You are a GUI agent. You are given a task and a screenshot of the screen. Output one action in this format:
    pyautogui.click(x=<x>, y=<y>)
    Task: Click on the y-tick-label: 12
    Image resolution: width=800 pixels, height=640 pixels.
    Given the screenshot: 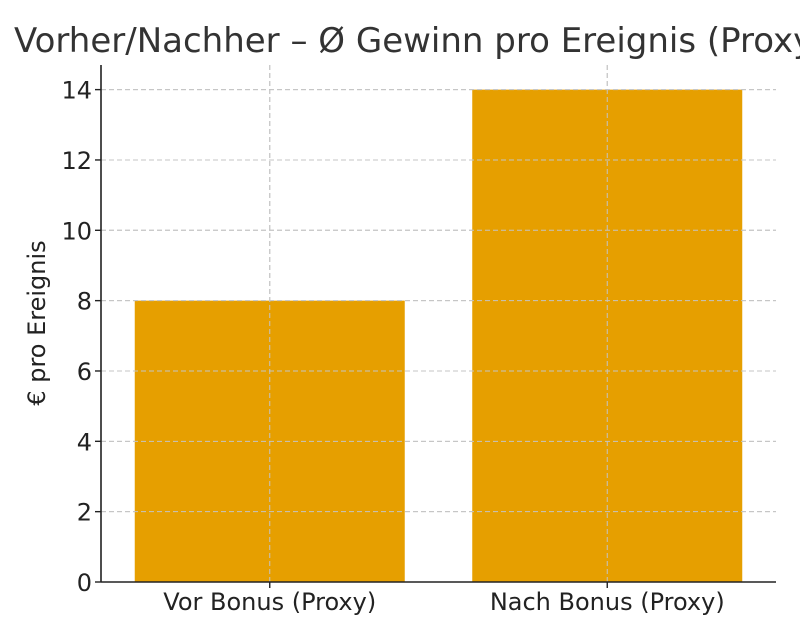 What is the action you would take?
    pyautogui.click(x=76, y=161)
    